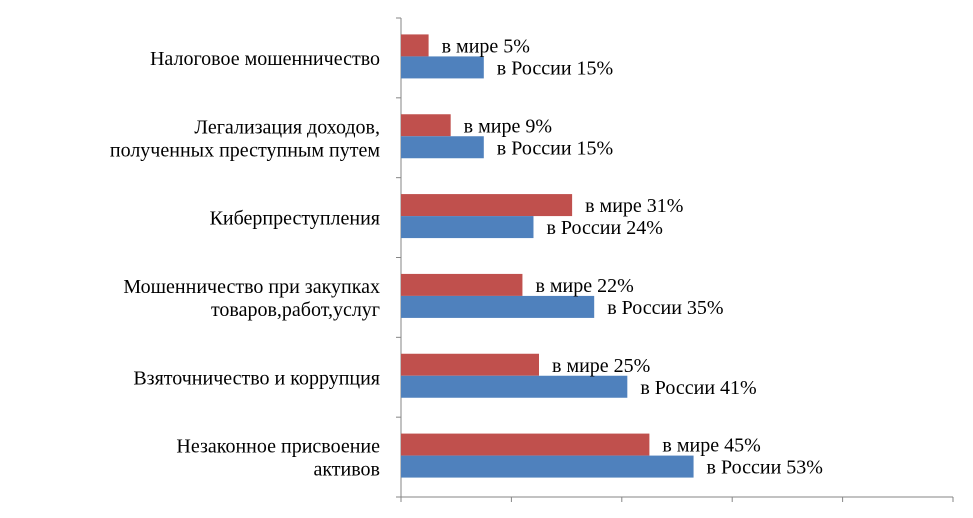 The width and height of the screenshot is (973, 518). What do you see at coordinates (295, 219) in the screenshot?
I see `category-label: Киберпреступления` at bounding box center [295, 219].